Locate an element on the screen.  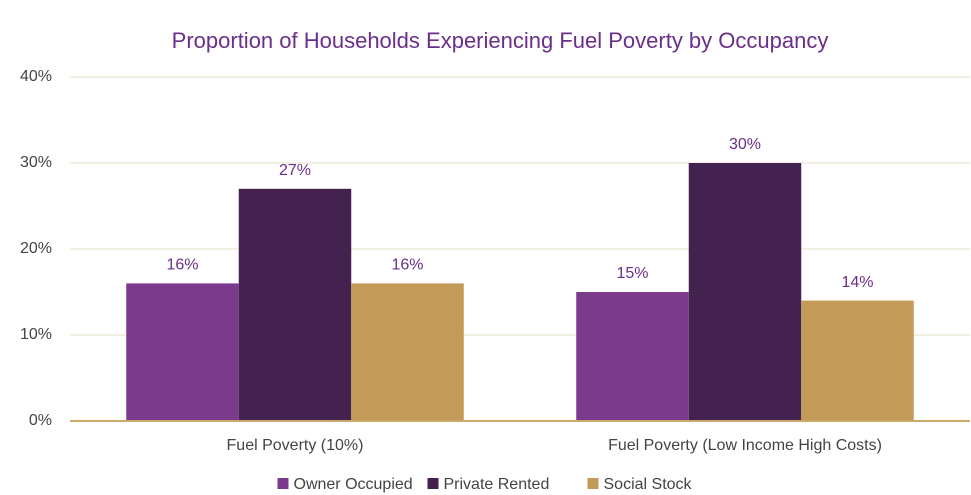
y-tick-label: 30% is located at coordinates (36, 162).